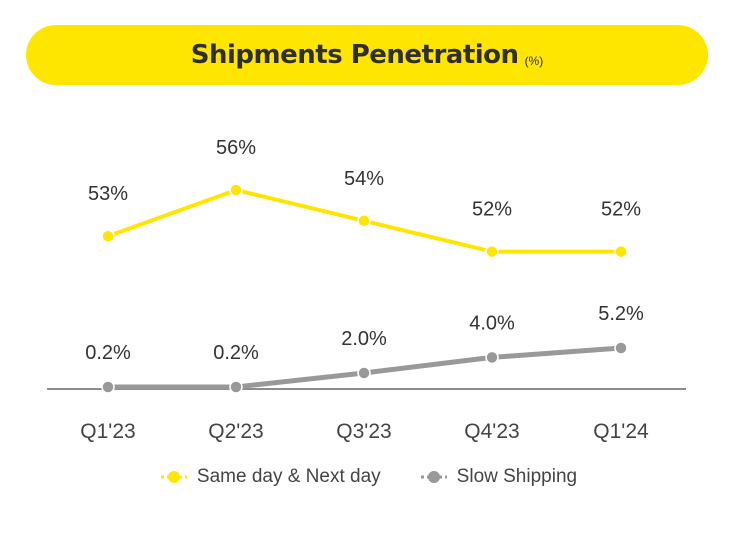 This screenshot has height=544, width=738. What do you see at coordinates (433, 477) in the screenshot?
I see `legend-swatch-gray` at bounding box center [433, 477].